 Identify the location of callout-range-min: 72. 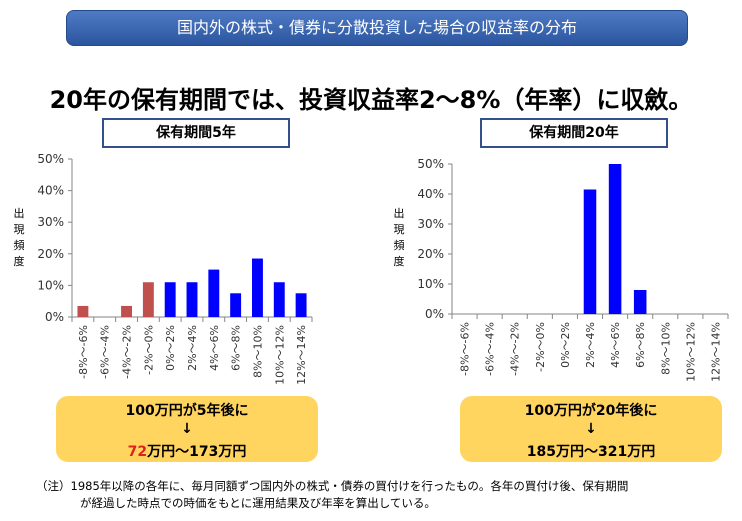
(137, 452).